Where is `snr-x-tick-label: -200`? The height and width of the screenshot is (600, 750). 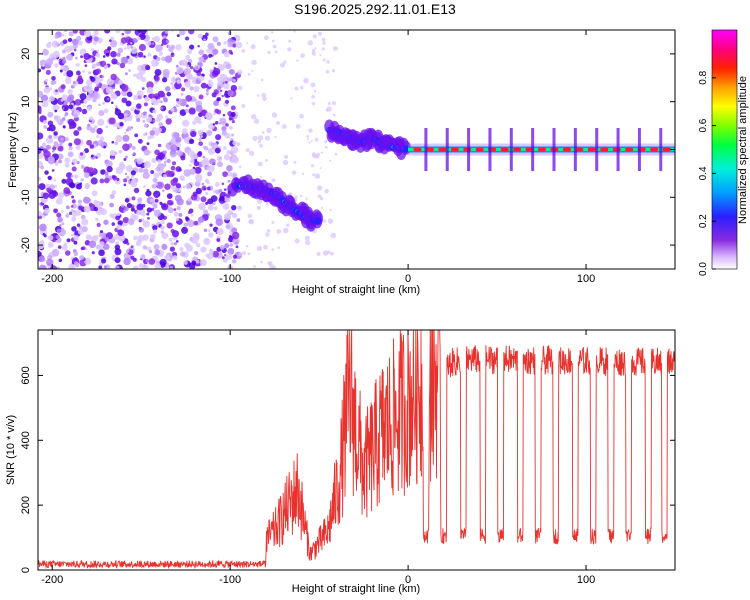 snr-x-tick-label: -200 is located at coordinates (52, 580).